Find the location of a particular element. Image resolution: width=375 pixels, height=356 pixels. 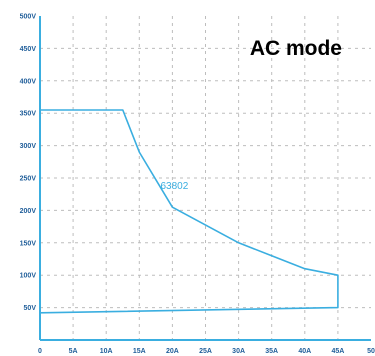

chart-title: AC mode is located at coordinates (296, 48).